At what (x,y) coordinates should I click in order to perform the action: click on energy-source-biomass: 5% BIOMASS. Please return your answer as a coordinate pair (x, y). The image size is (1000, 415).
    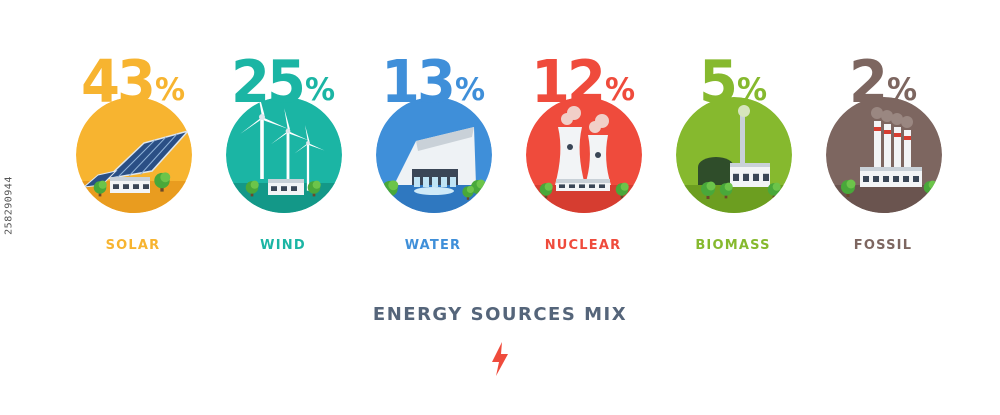
    Looking at the image, I should click on (733, 159).